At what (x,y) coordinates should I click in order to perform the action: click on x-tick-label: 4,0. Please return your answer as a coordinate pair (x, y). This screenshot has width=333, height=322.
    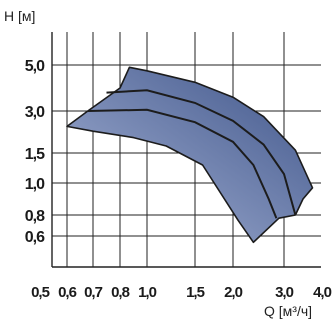
    Looking at the image, I should click on (322, 292).